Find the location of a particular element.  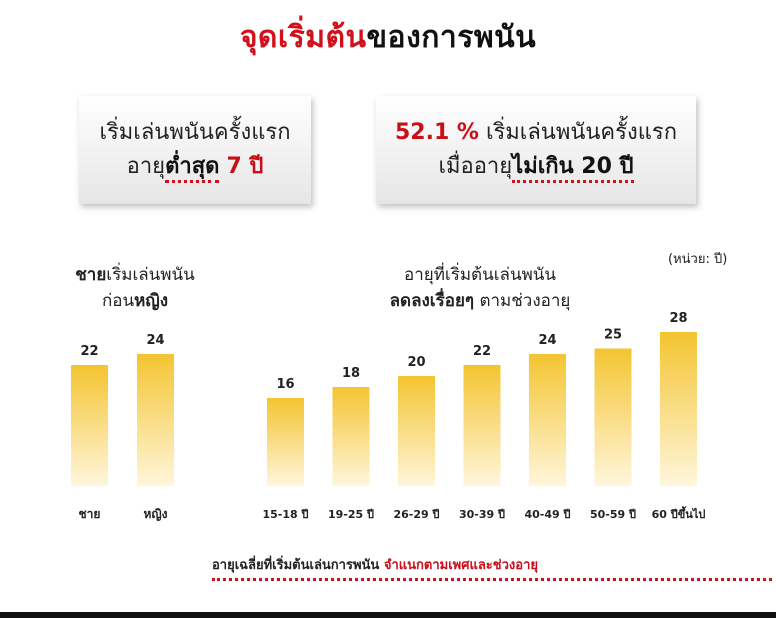

gender-caption-prefix2: ก่อน is located at coordinates (118, 301).